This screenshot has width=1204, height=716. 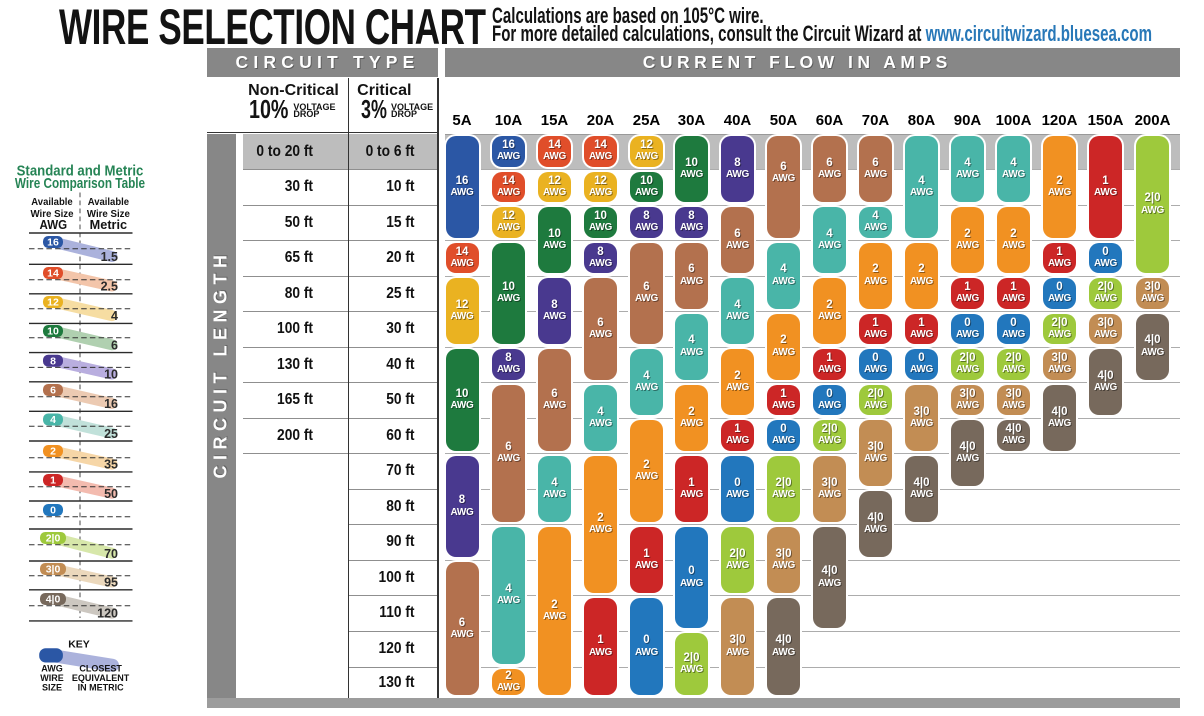 What do you see at coordinates (80, 183) in the screenshot?
I see `svg-text: Wire Comparison Table` at bounding box center [80, 183].